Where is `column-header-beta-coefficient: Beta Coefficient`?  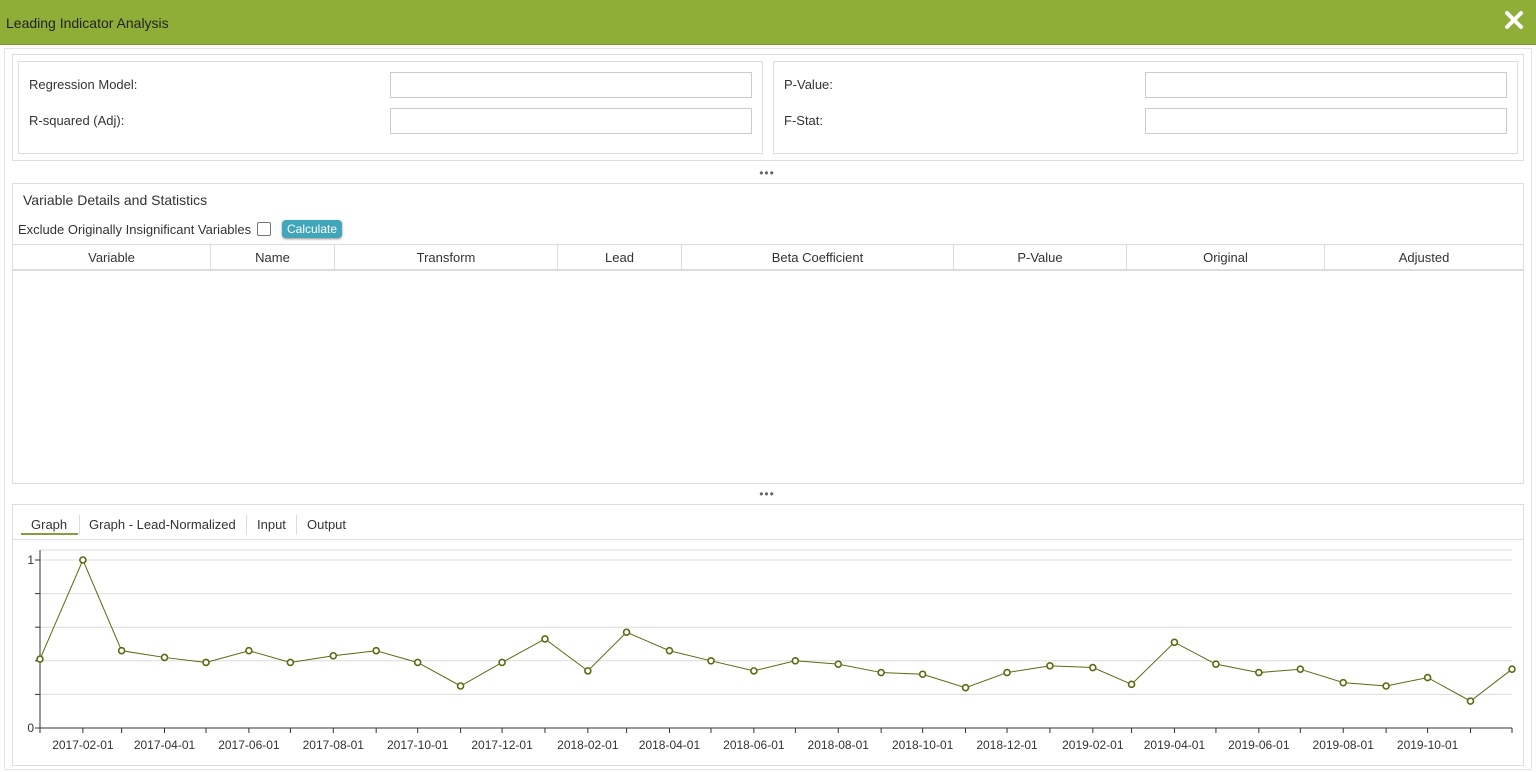 column-header-beta-coefficient: Beta Coefficient is located at coordinates (818, 257).